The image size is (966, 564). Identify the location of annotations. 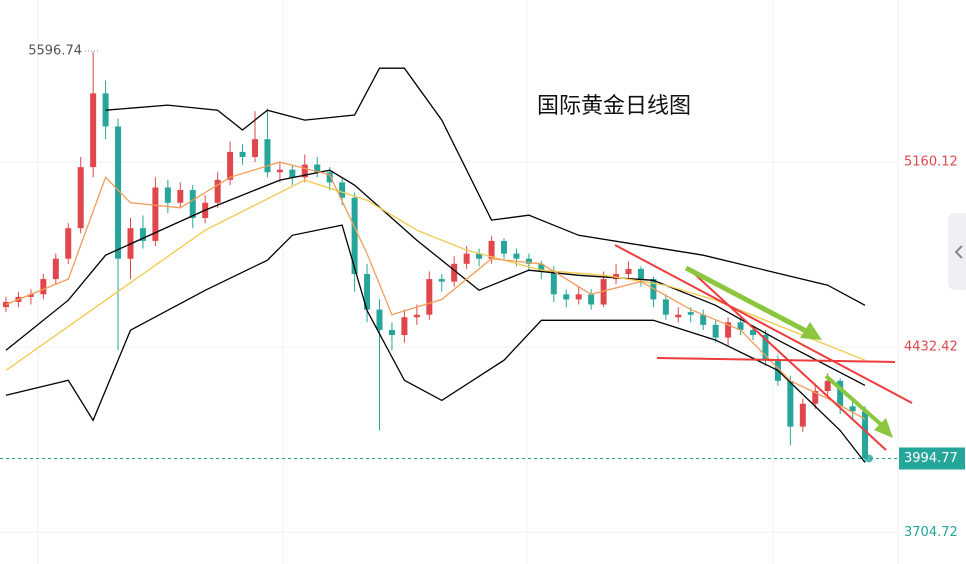
(763, 347).